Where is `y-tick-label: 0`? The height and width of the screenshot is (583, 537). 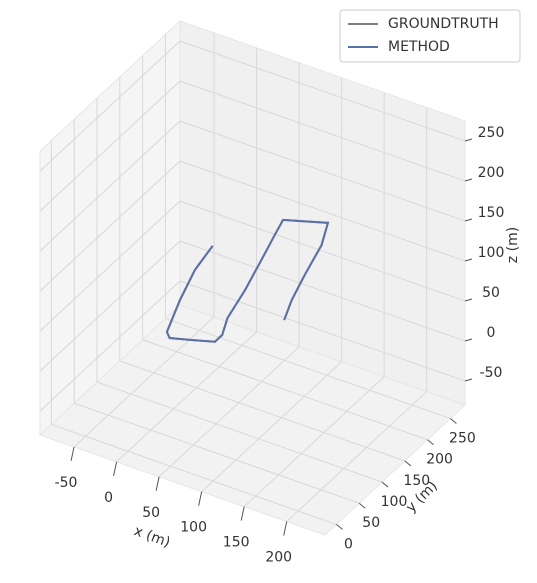 y-tick-label: 0 is located at coordinates (348, 544).